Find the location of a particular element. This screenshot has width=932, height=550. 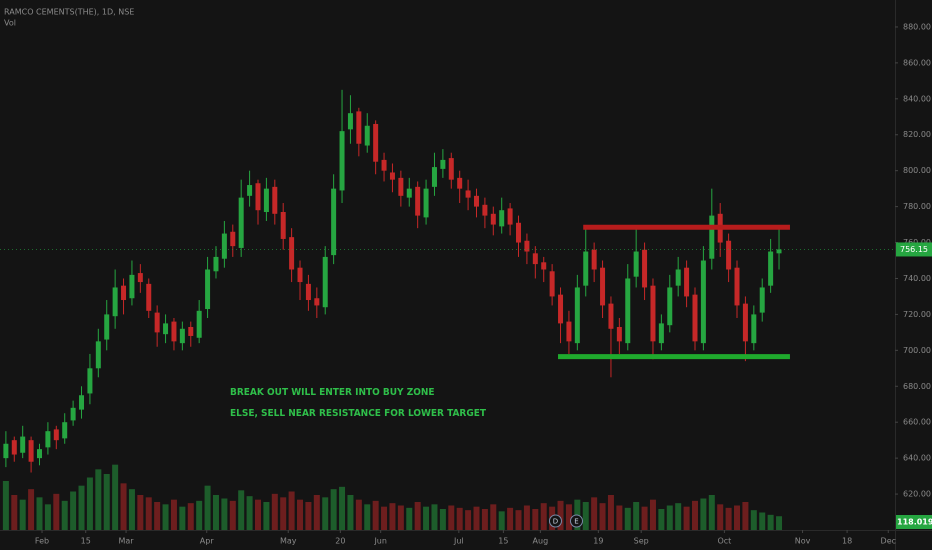

x-tick-label: 18 is located at coordinates (847, 541).